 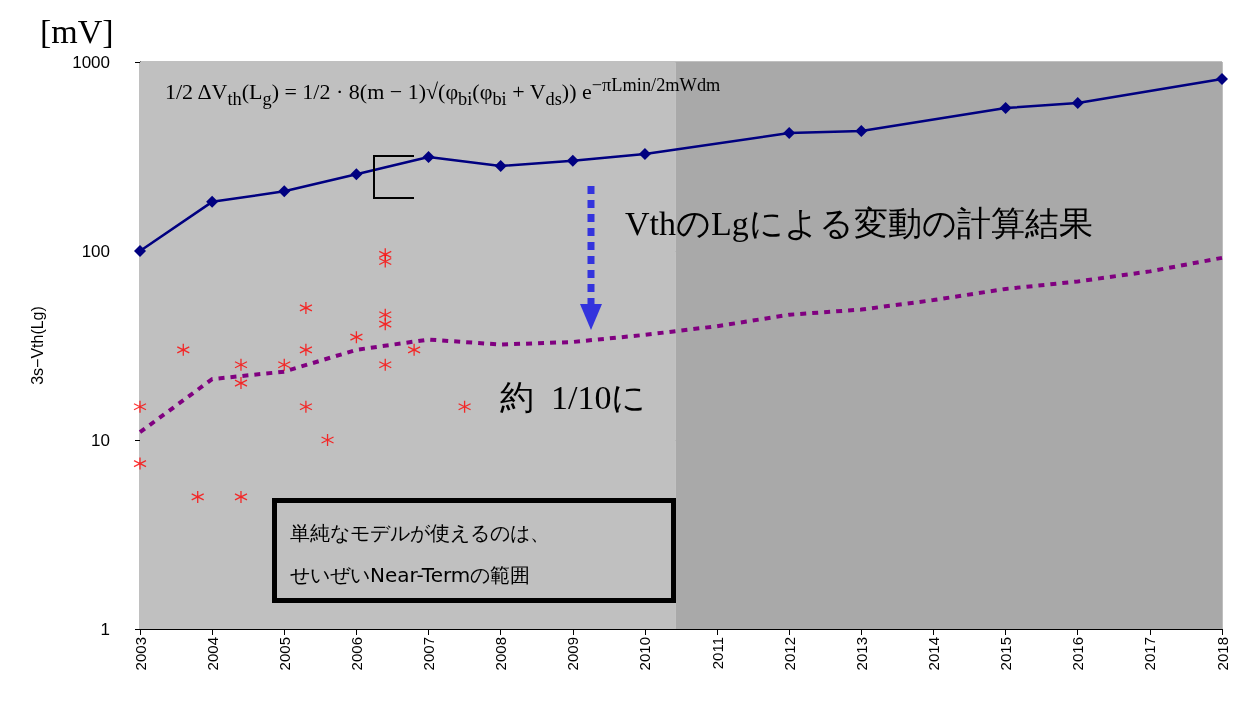 What do you see at coordinates (789, 654) in the screenshot?
I see `x-tick-label: 2012` at bounding box center [789, 654].